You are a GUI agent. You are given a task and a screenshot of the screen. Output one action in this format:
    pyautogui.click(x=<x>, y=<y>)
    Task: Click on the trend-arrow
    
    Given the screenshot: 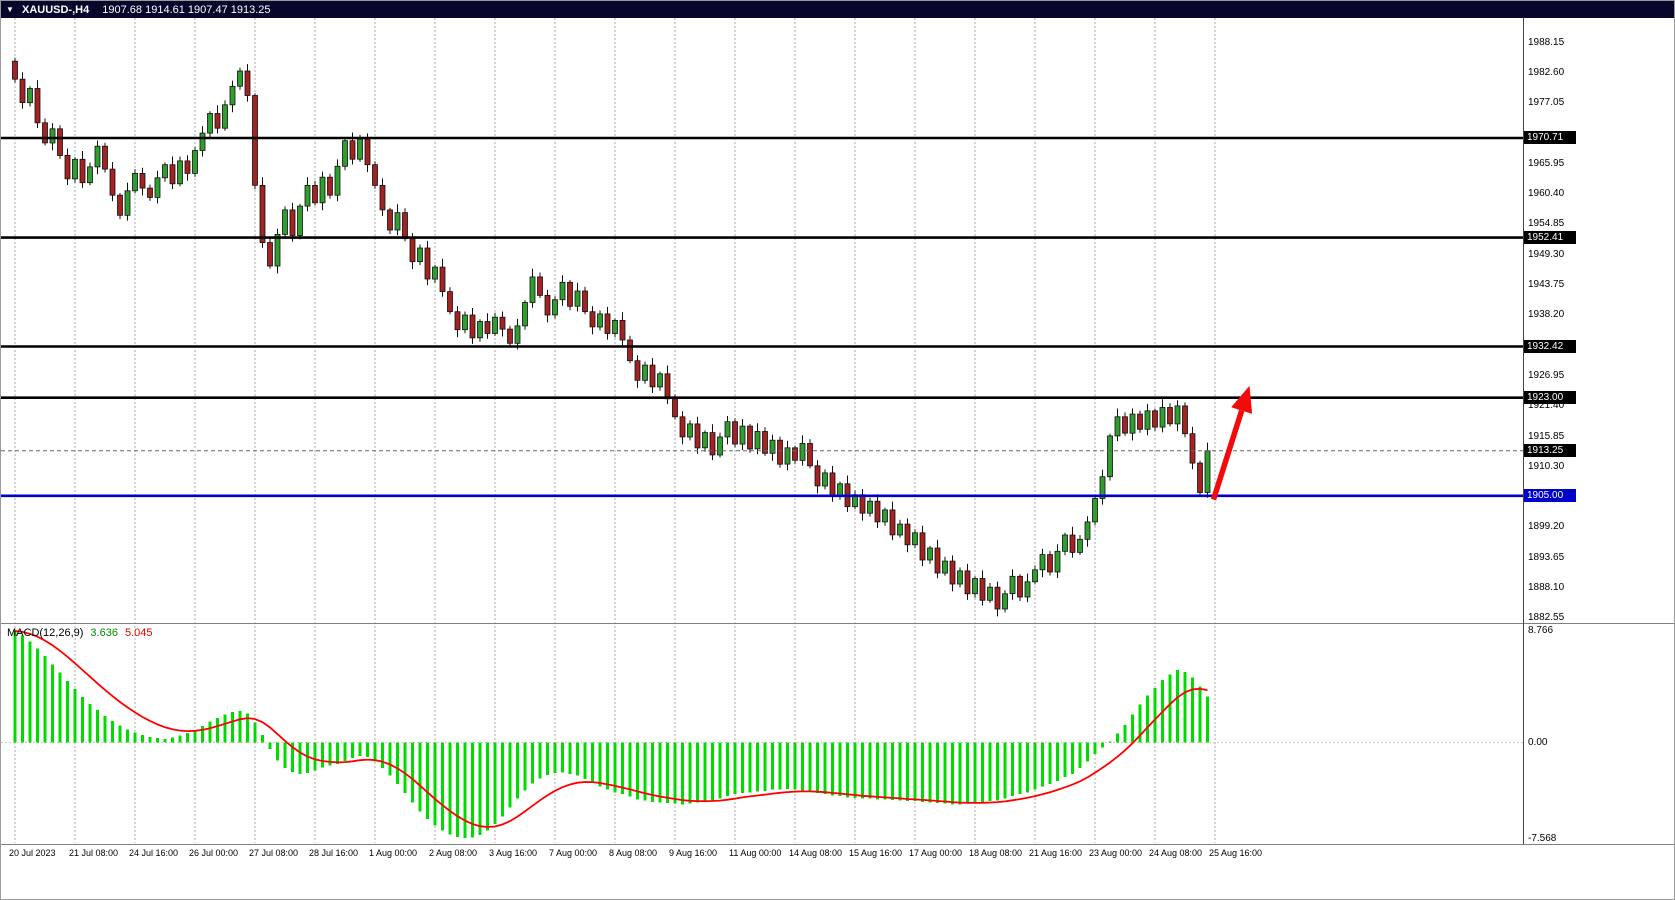 What is the action you would take?
    pyautogui.click(x=1231, y=443)
    